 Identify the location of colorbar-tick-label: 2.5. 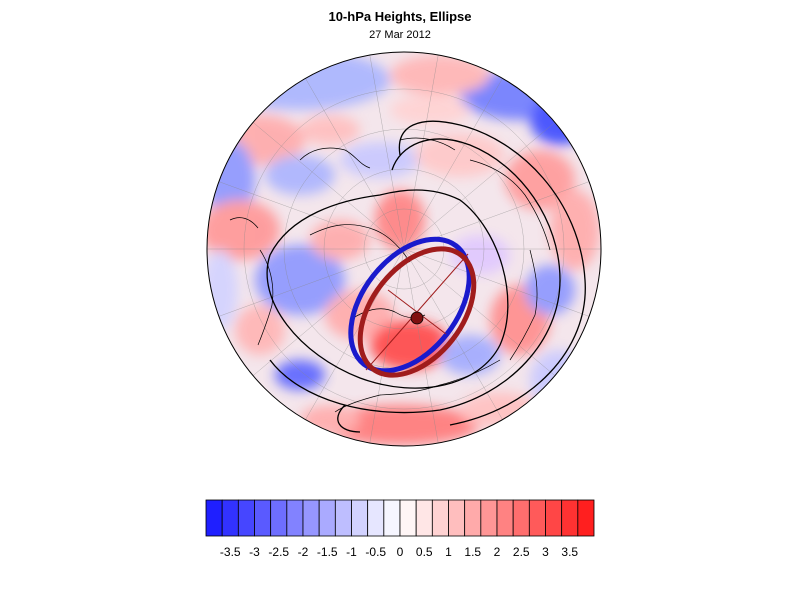
(521, 552).